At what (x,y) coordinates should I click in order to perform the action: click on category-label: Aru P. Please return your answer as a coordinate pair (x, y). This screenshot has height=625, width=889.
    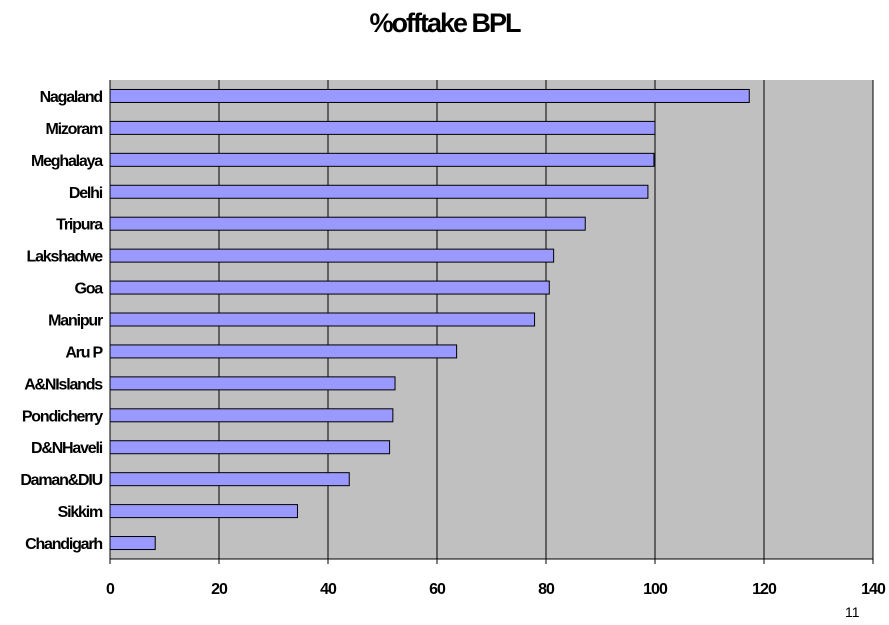
    Looking at the image, I should click on (84, 352).